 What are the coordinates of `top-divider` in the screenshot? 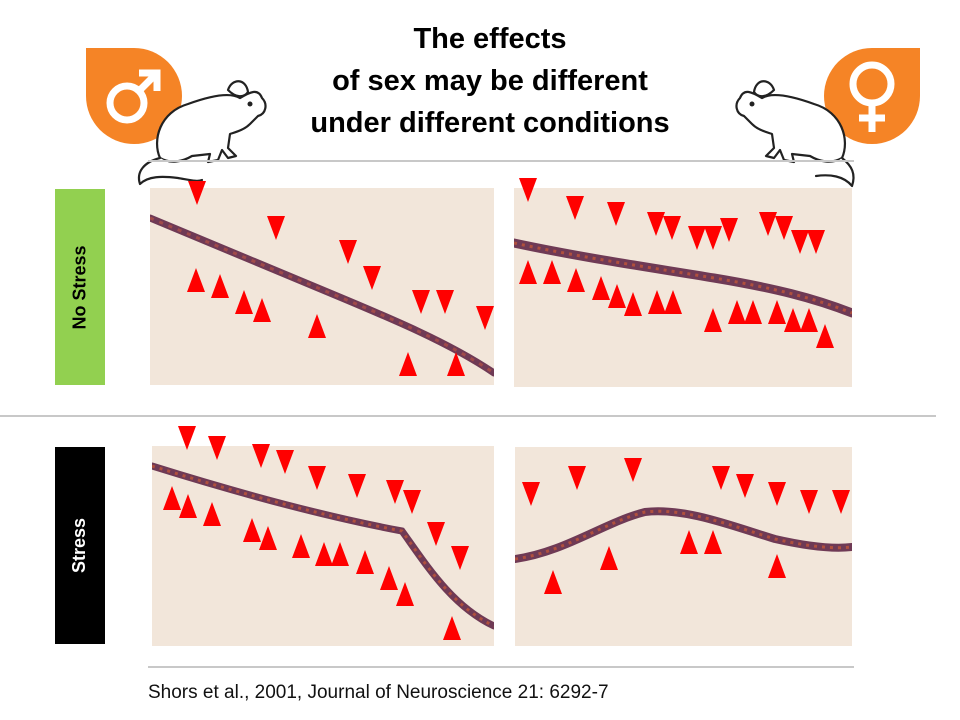 It's located at (501, 161).